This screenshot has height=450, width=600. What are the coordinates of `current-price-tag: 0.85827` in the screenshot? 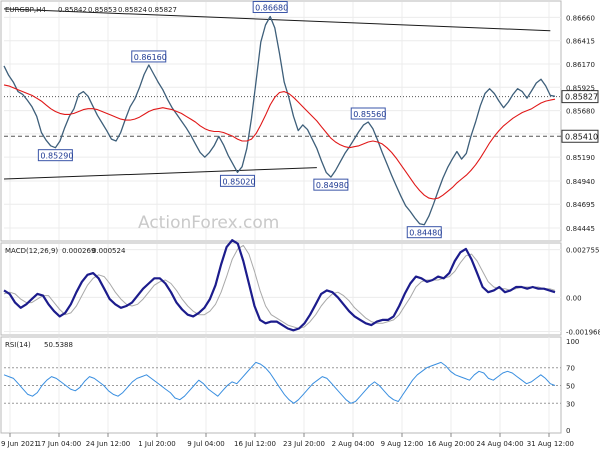 It's located at (580, 97).